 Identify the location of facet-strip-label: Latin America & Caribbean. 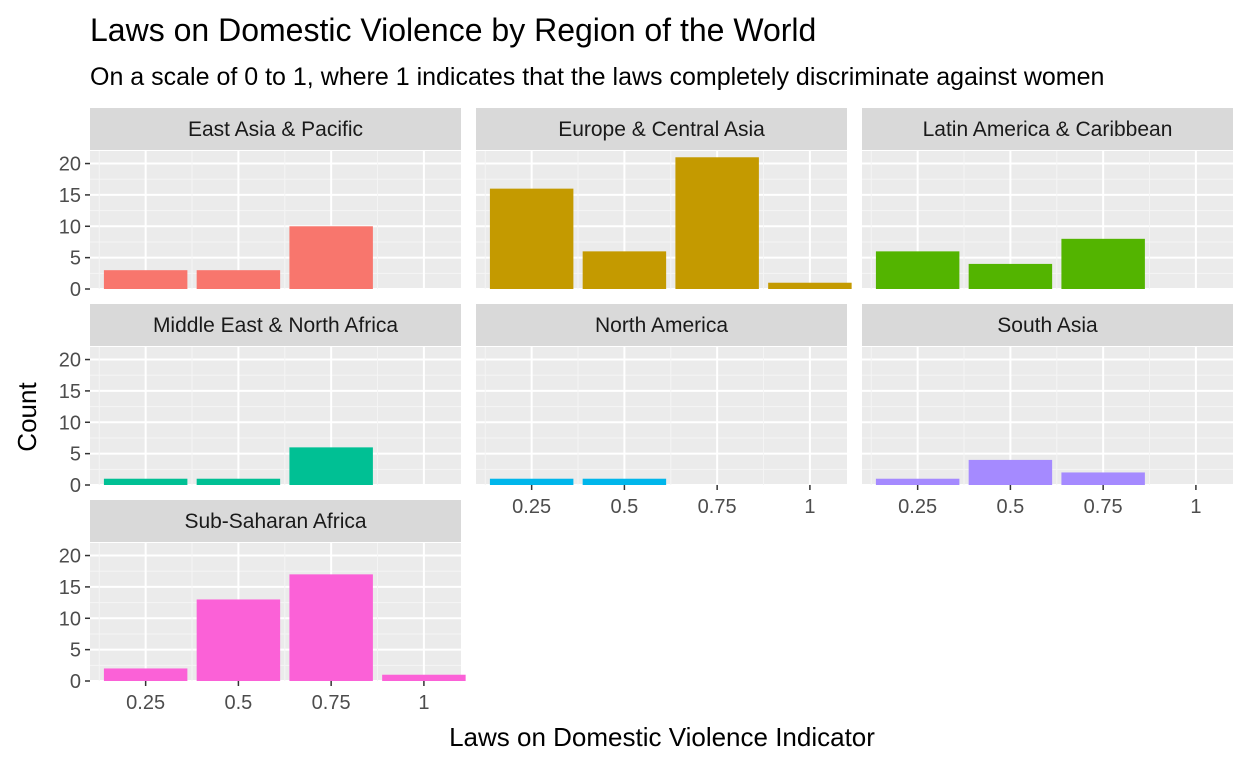
(1048, 129).